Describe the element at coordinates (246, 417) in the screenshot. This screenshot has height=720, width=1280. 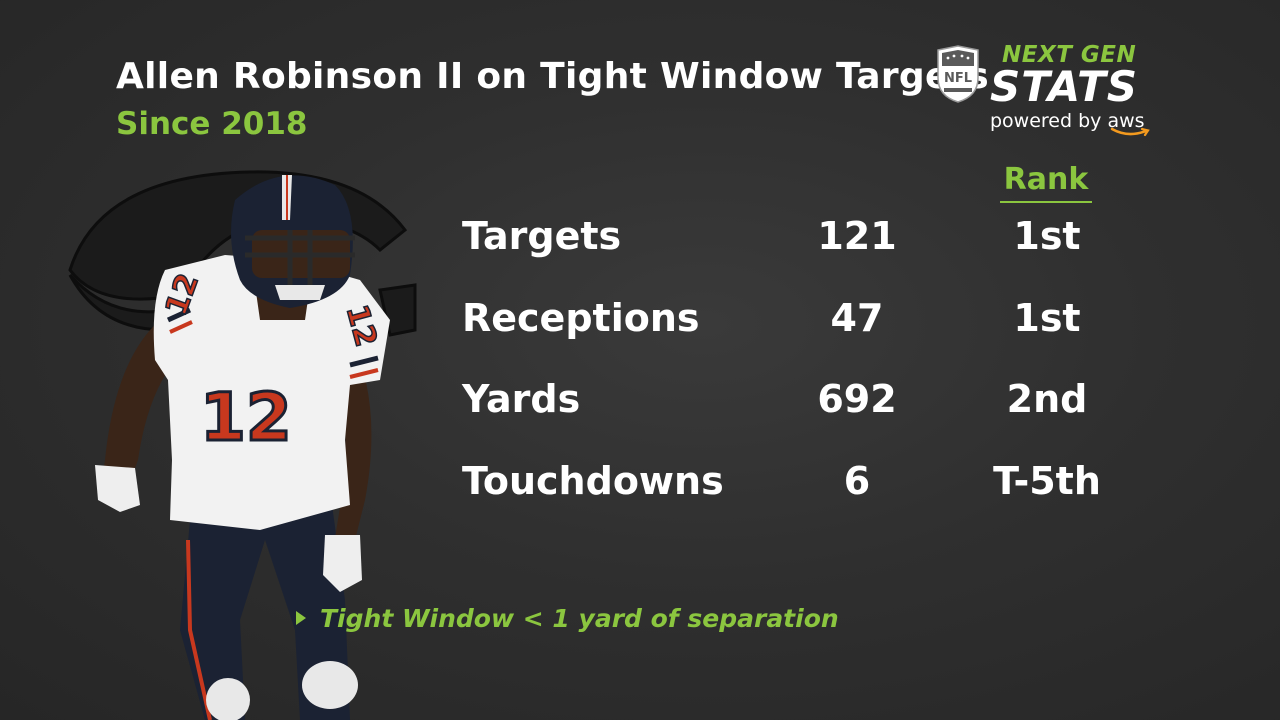
I see `jersey-number-front: 12` at that location.